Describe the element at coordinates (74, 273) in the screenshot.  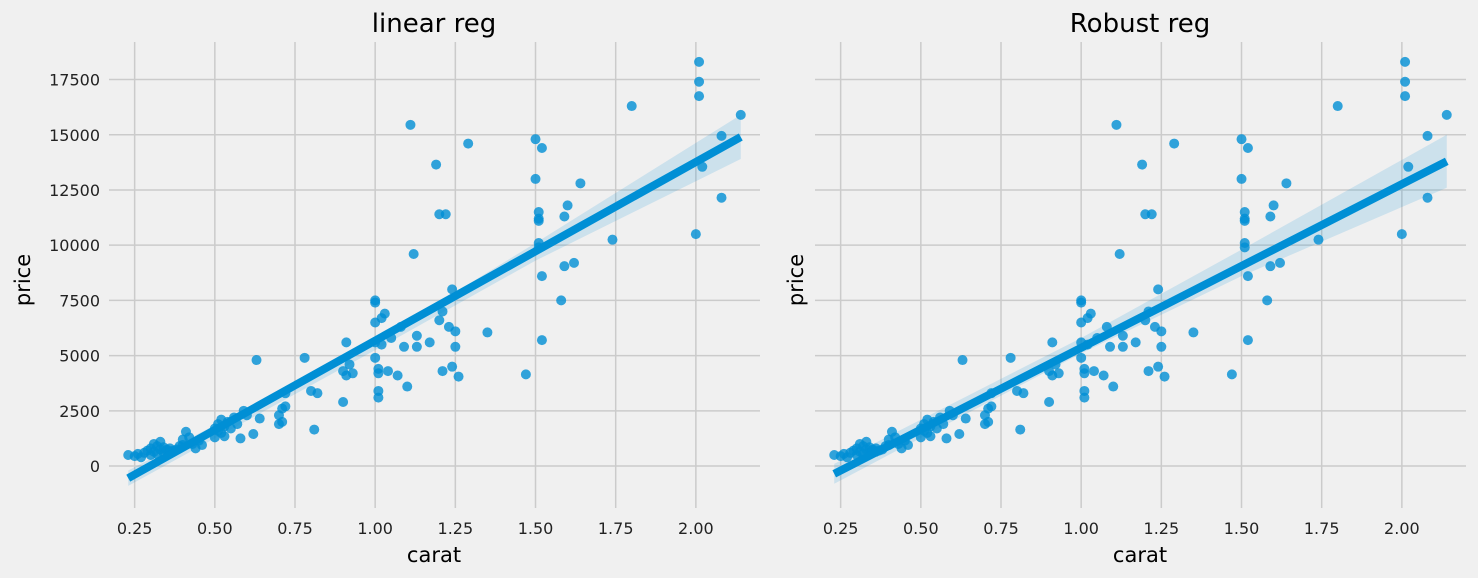
I see `y-tick-labels: 0 2500 5000 7500 10000 12500 15000 17500` at that location.